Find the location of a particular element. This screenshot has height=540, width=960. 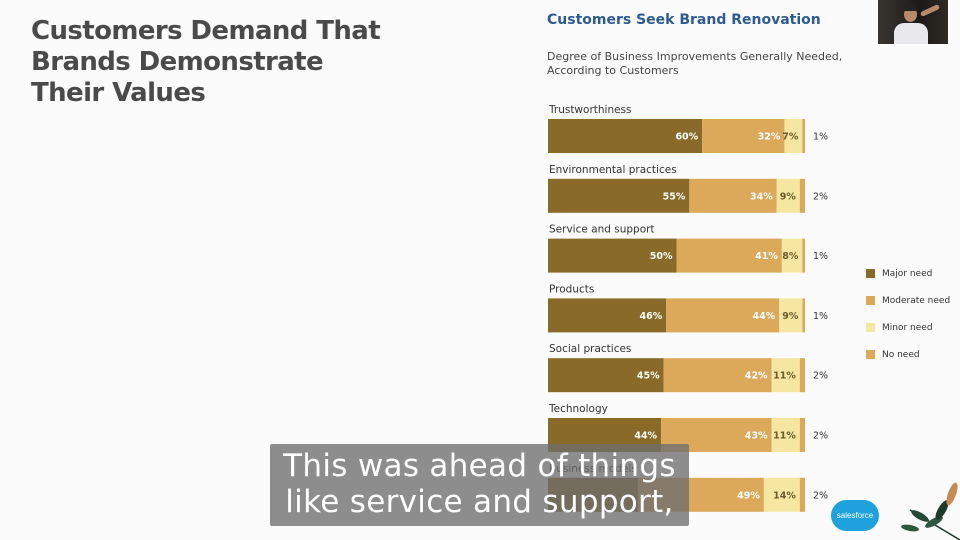

data-label: 49% is located at coordinates (748, 495).